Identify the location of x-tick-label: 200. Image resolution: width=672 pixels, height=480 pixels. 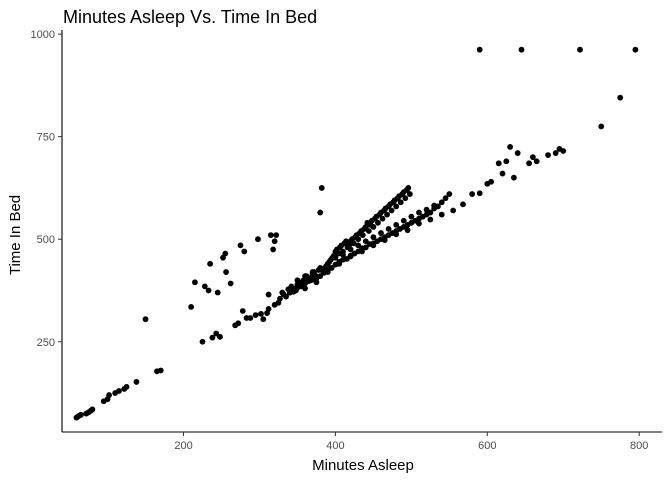
(183, 446).